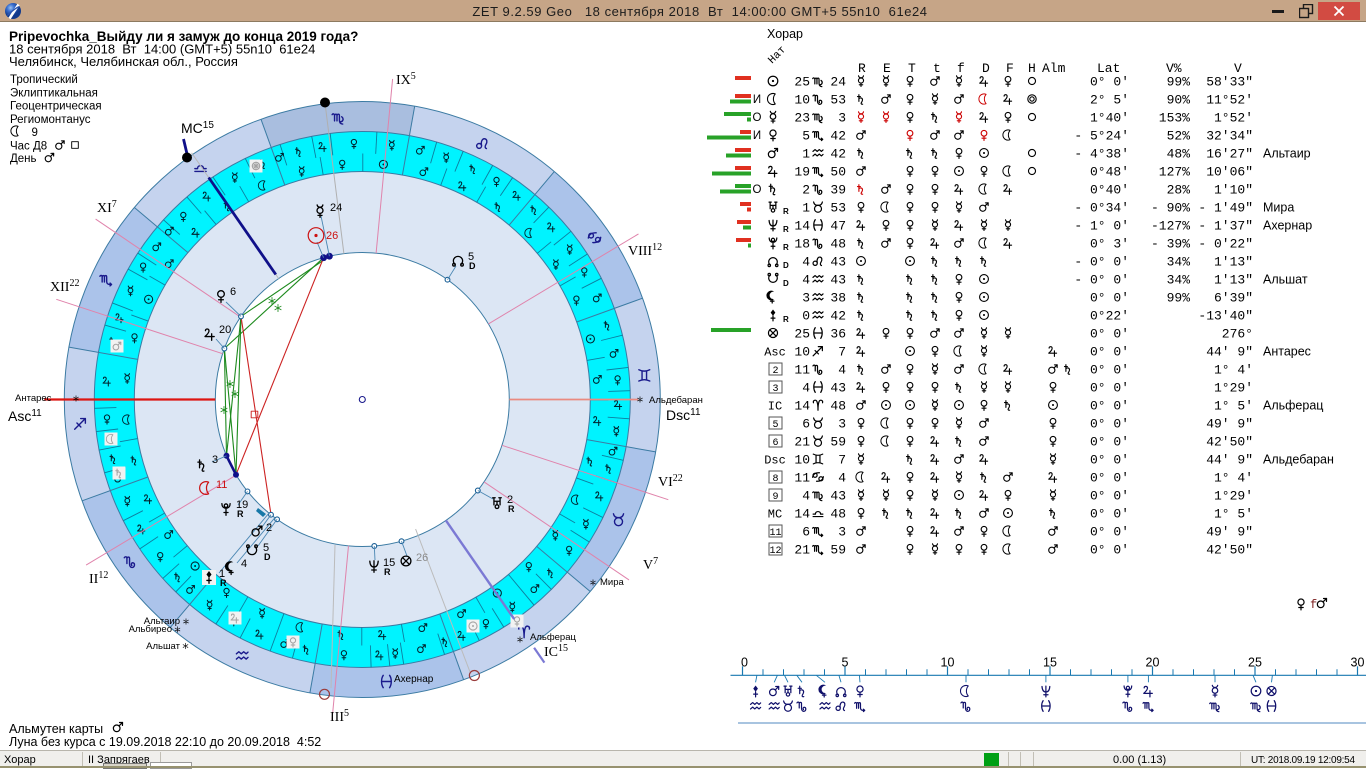 Image resolution: width=1366 pixels, height=769 pixels. What do you see at coordinates (1233, 406) in the screenshot?
I see `svg-text: 1° 5'` at bounding box center [1233, 406].